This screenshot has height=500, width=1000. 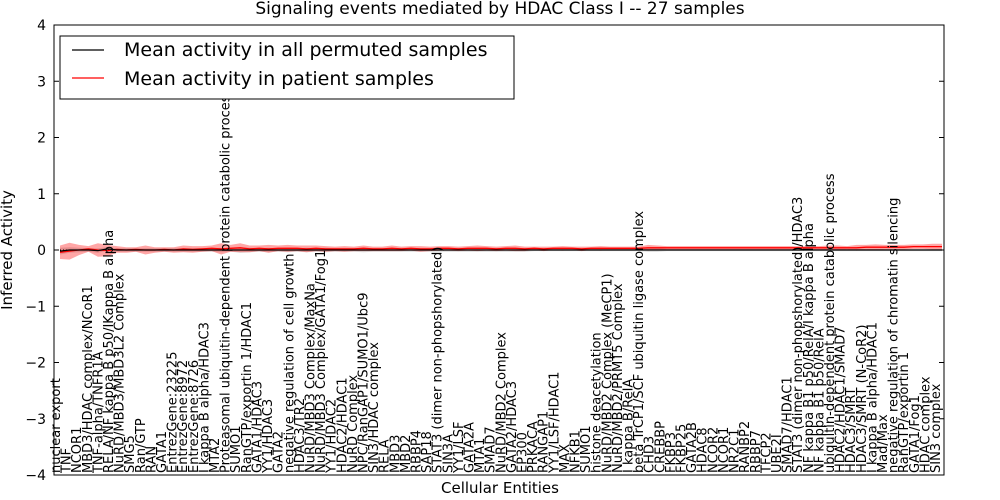 I want to click on band-permuted, so click(x=501, y=251).